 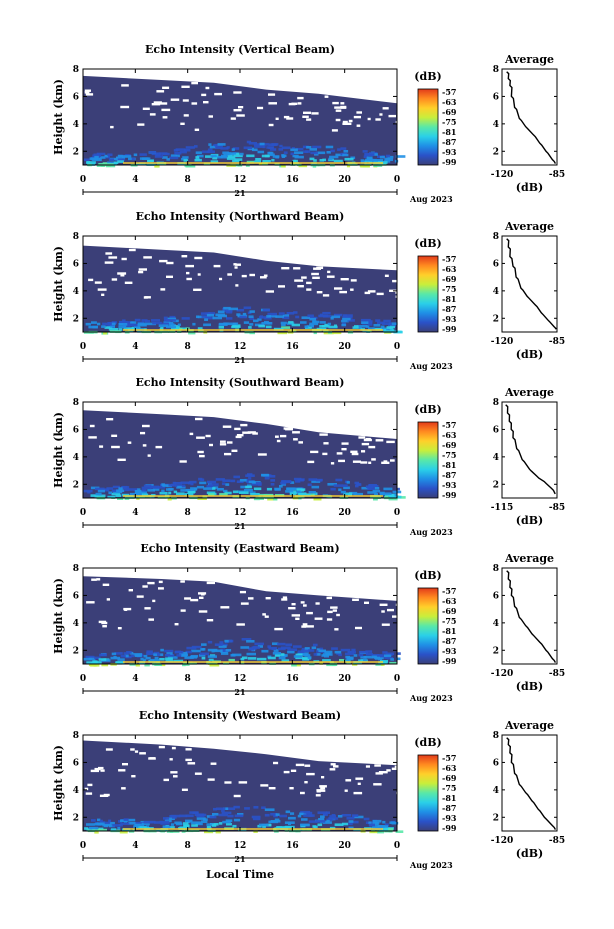 I want to click on avg-x-tick-label: -85, so click(x=557, y=508).